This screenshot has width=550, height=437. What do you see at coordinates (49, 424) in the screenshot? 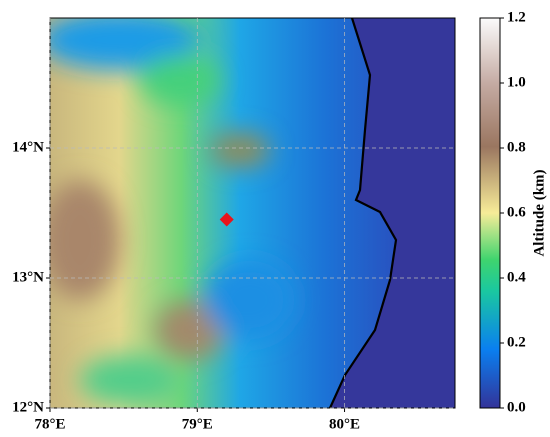
I see `x-tick-label: 78°E` at bounding box center [49, 424].